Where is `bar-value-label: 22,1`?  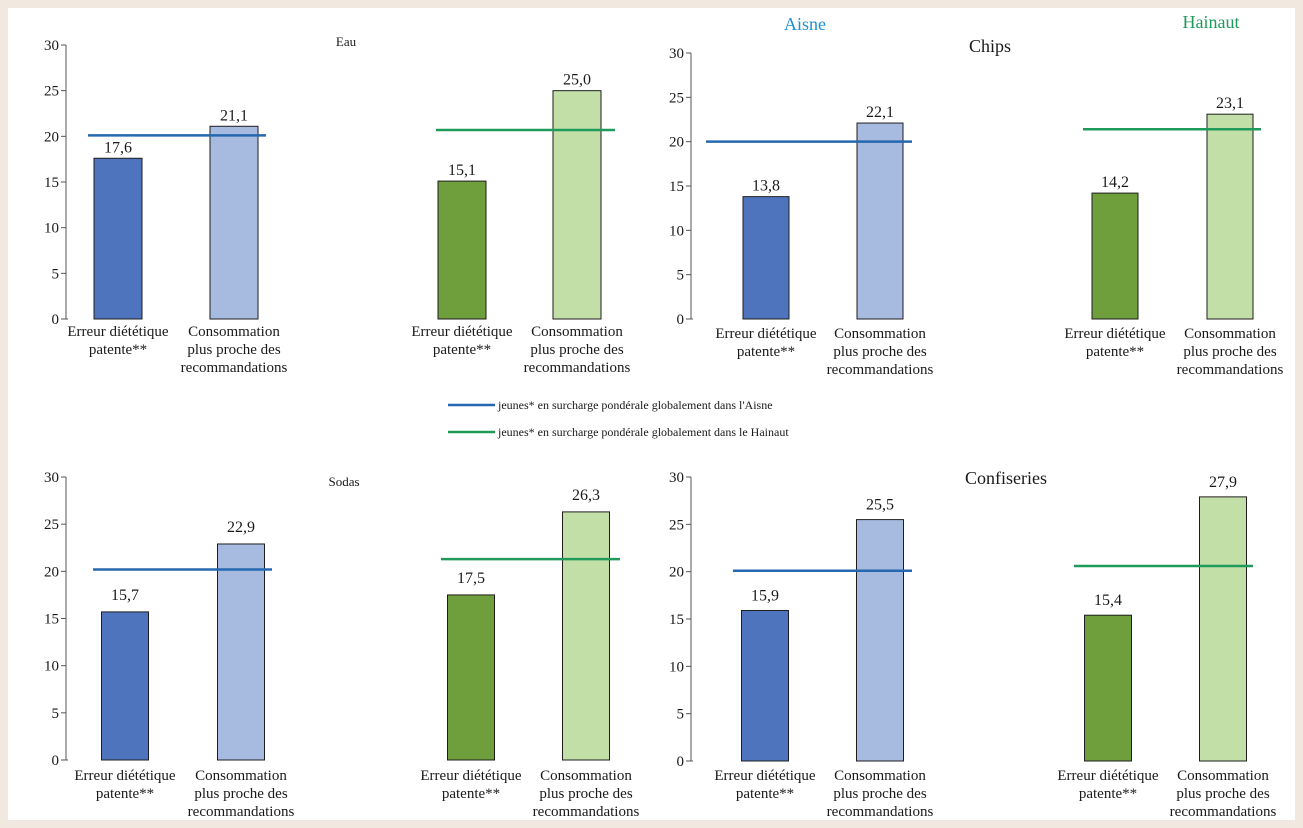 bar-value-label: 22,1 is located at coordinates (880, 112).